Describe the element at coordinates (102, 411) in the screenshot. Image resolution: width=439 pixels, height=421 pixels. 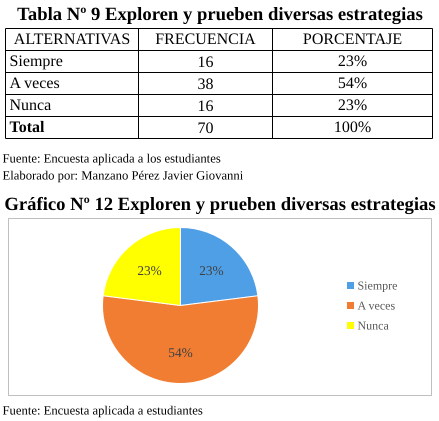
I see `source-note: Fuente: Encuesta aplicada a estudiantes` at that location.